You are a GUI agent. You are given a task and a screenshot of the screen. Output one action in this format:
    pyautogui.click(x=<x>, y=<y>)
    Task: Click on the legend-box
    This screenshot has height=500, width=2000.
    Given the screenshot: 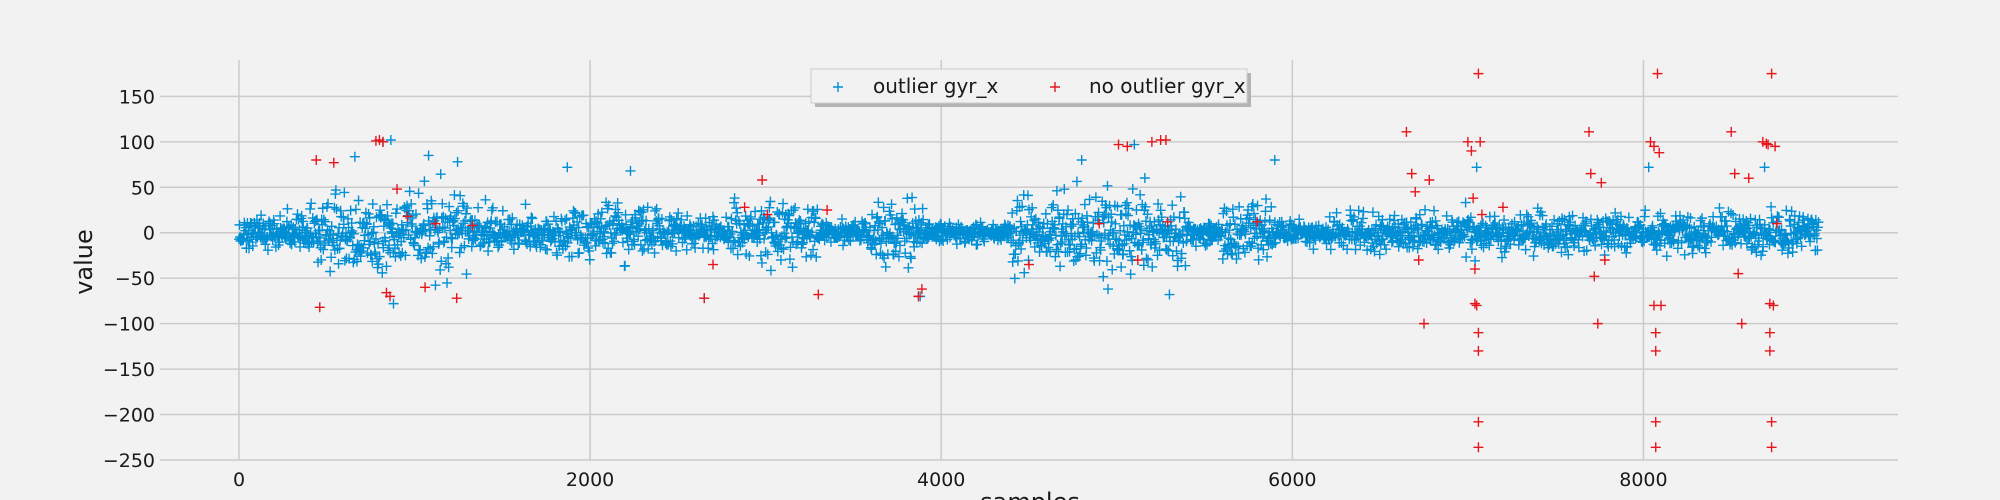 What is the action you would take?
    pyautogui.click(x=1029, y=86)
    